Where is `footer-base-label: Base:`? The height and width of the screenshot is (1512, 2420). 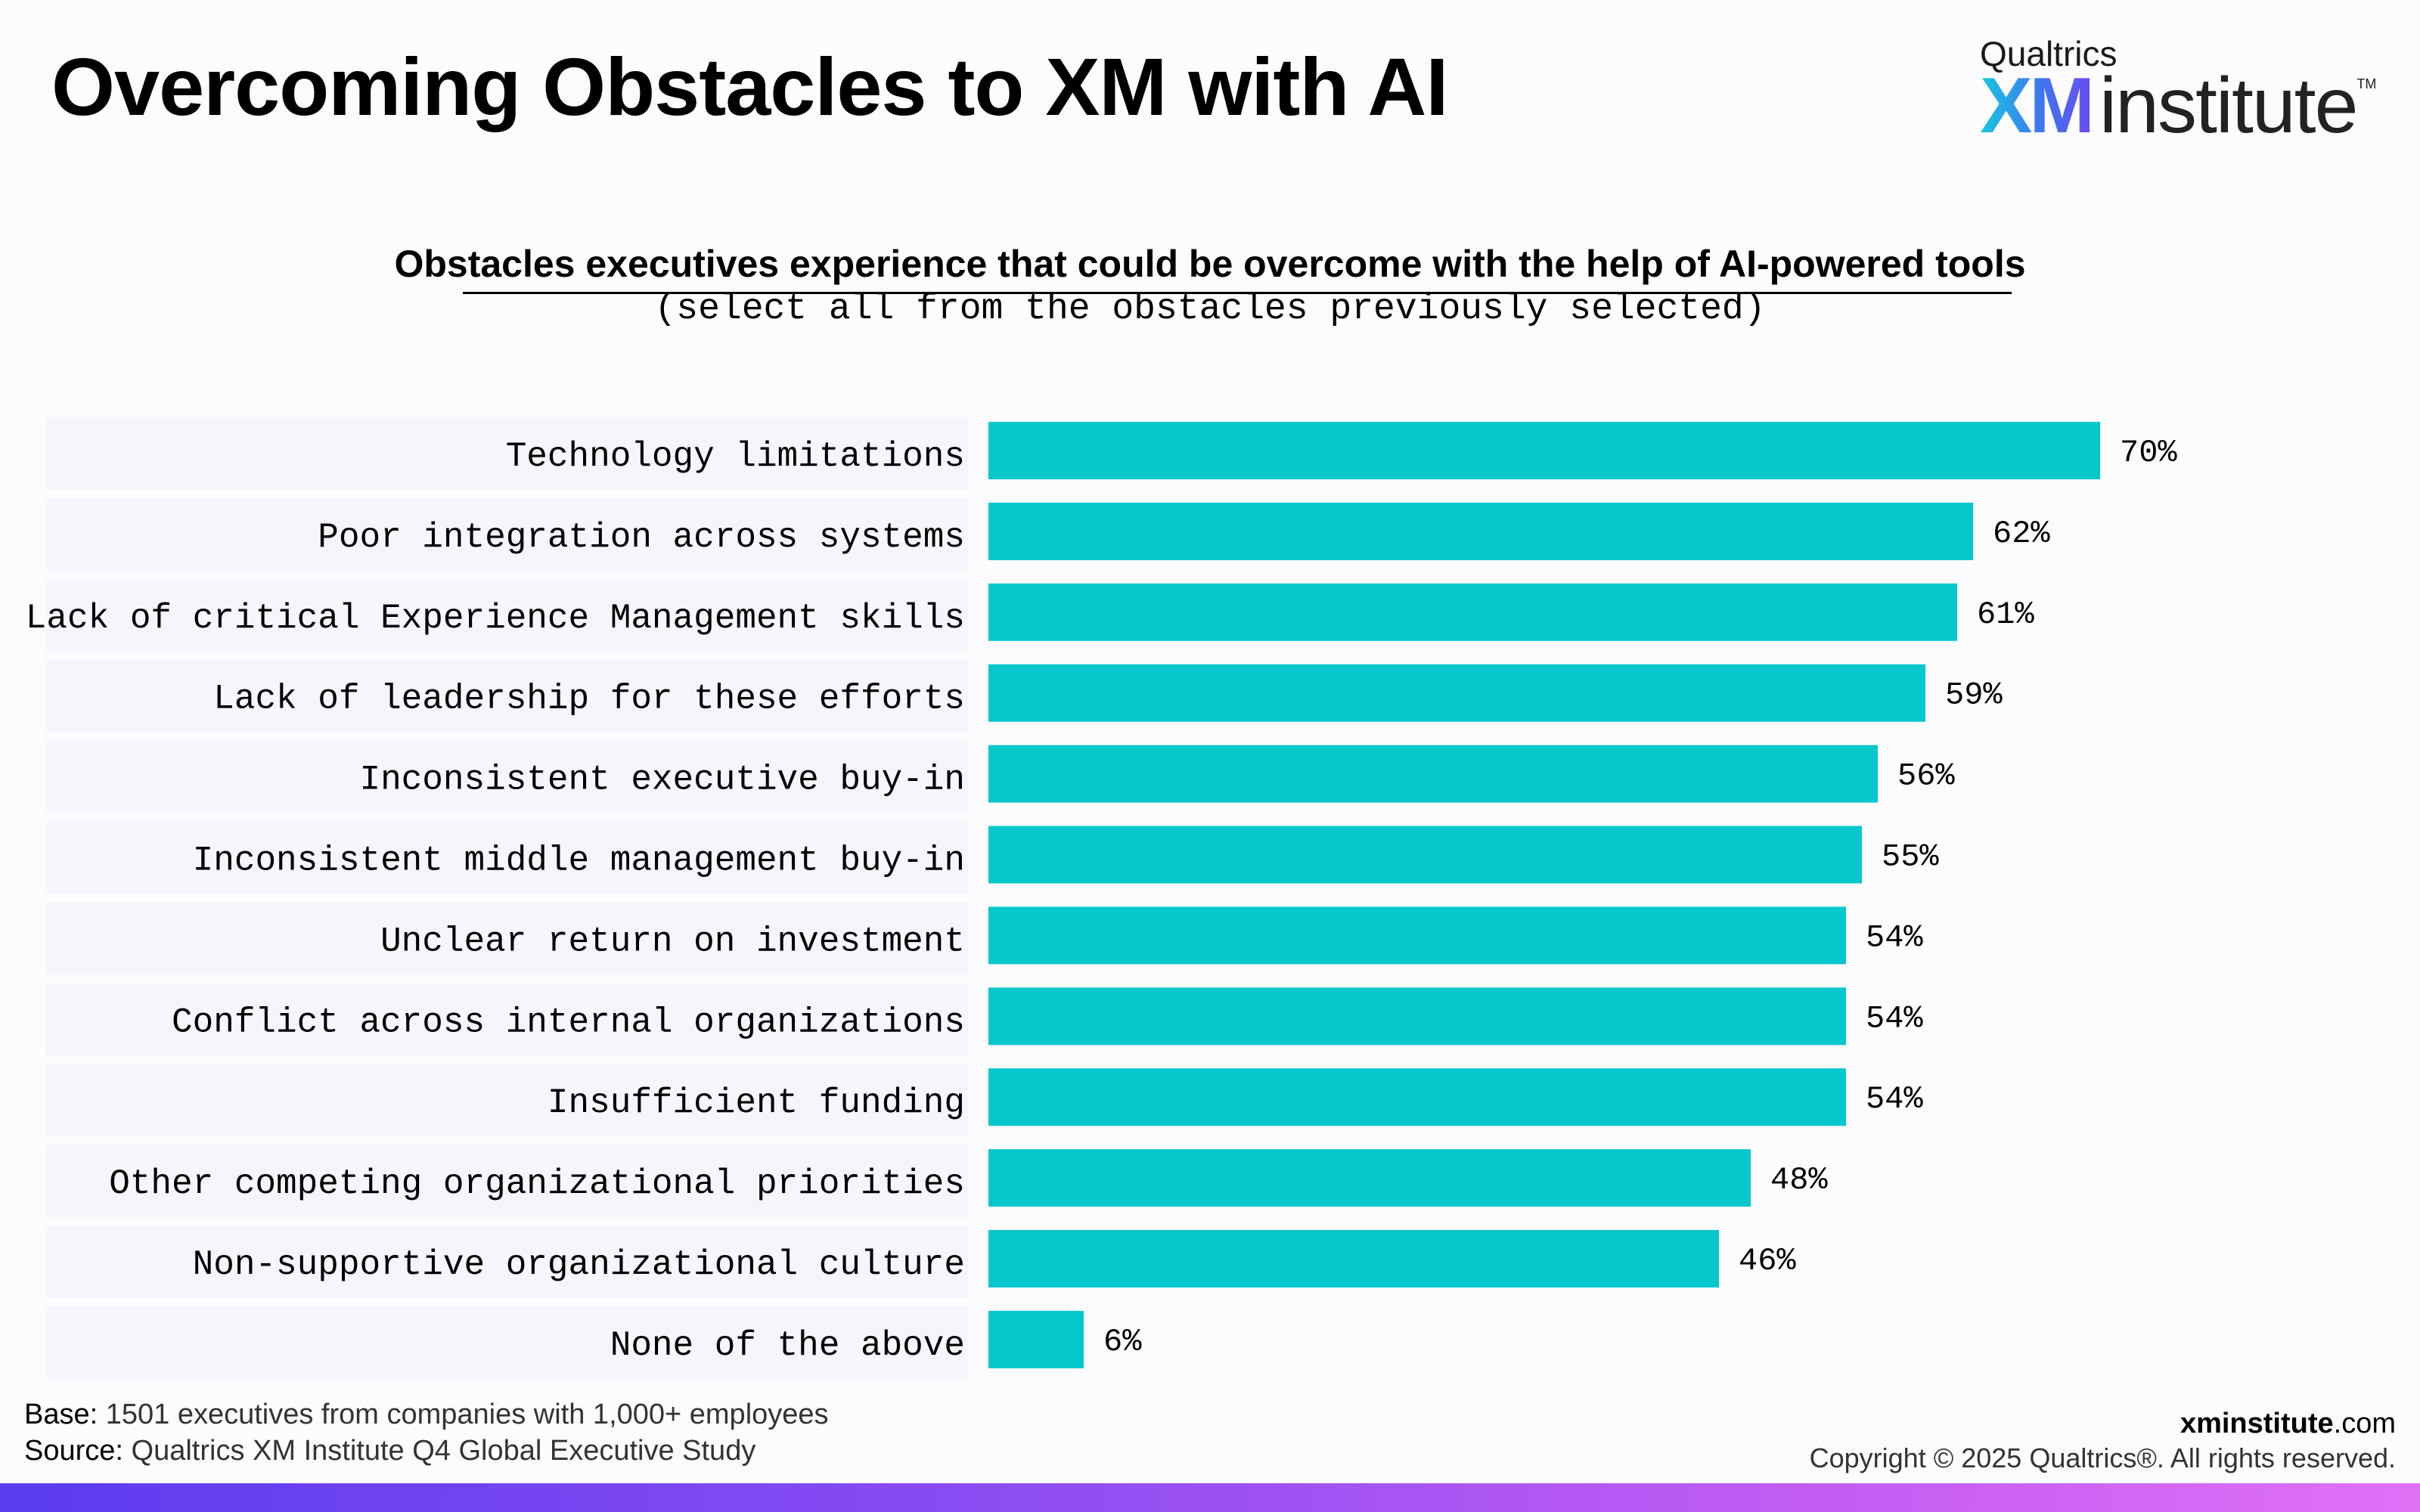 footer-base-label: Base: is located at coordinates (61, 1414).